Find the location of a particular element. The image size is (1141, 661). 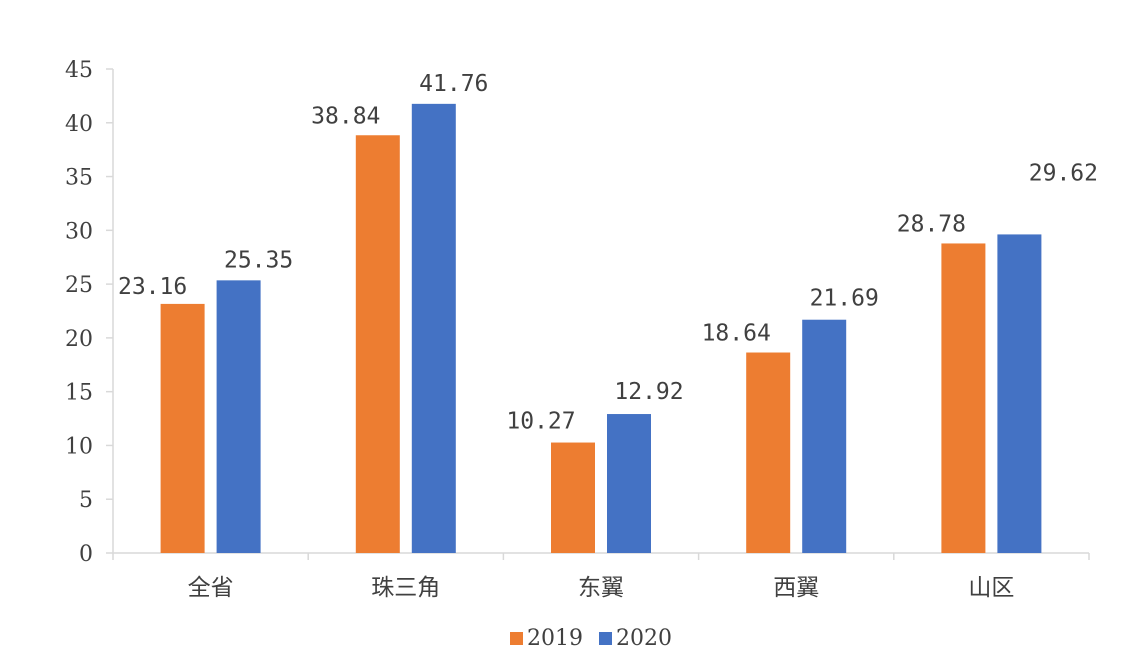

x-category-label: 东翼 is located at coordinates (601, 588).